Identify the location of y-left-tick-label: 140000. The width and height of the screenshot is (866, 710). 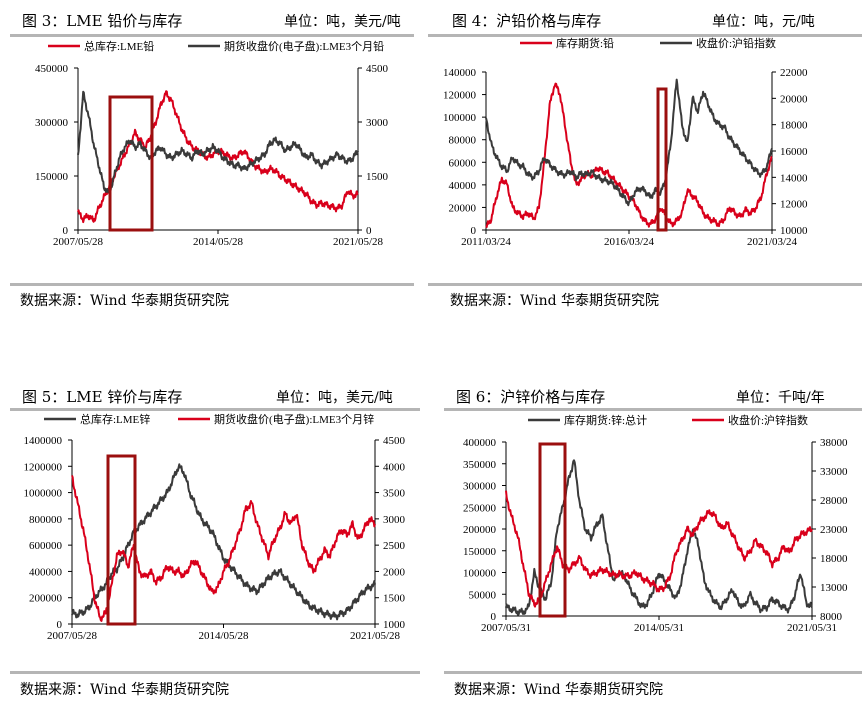
(460, 73).